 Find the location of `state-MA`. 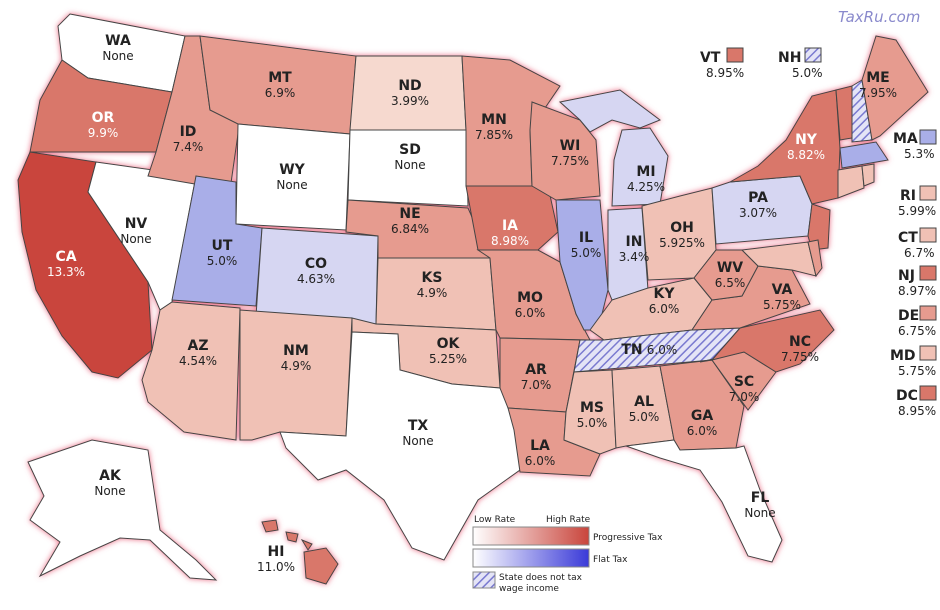

state-MA is located at coordinates (864, 155).